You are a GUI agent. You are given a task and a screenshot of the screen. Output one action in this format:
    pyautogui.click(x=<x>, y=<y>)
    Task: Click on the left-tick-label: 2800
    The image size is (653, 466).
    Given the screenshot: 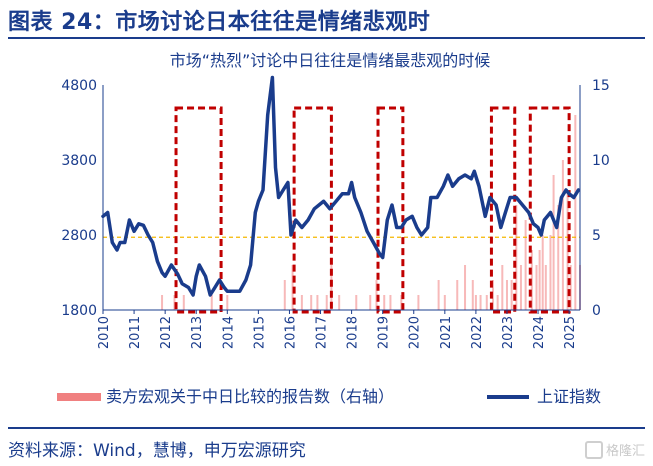 What is the action you would take?
    pyautogui.click(x=79, y=236)
    